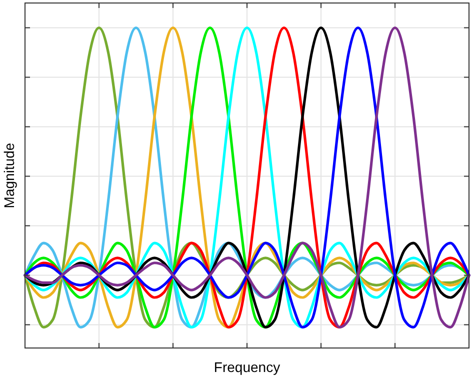 Image resolution: width=474 pixels, height=379 pixels. What do you see at coordinates (9, 175) in the screenshot?
I see `y-axis-title: Magnitude` at bounding box center [9, 175].